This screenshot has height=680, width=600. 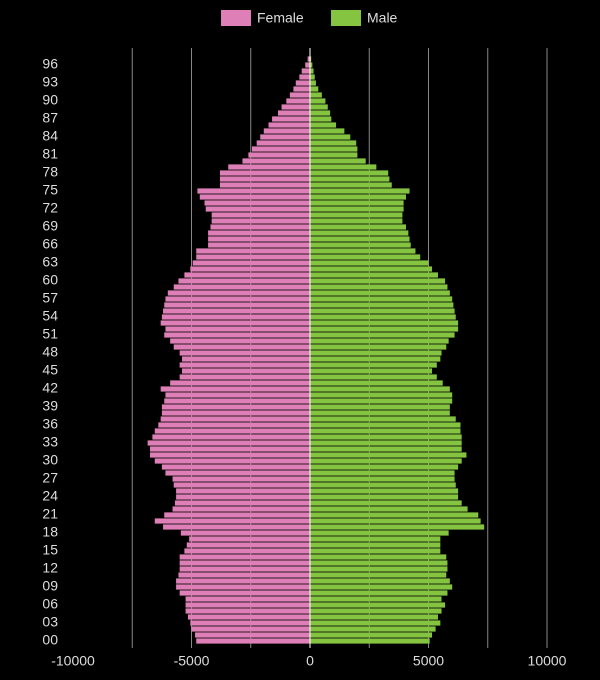 I want to click on y-tick-label: 42, so click(x=50, y=388).